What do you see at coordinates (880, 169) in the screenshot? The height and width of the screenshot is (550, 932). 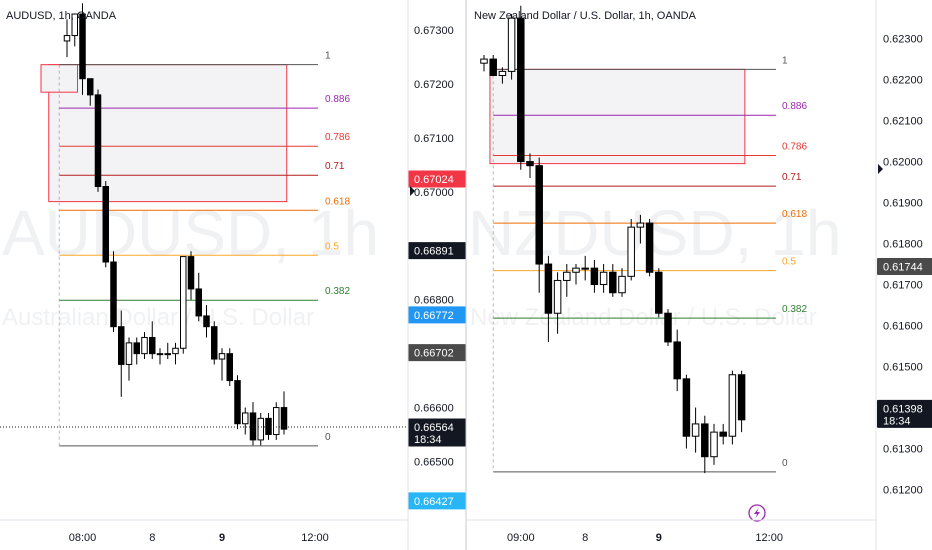 I see `triangle-right-icon` at bounding box center [880, 169].